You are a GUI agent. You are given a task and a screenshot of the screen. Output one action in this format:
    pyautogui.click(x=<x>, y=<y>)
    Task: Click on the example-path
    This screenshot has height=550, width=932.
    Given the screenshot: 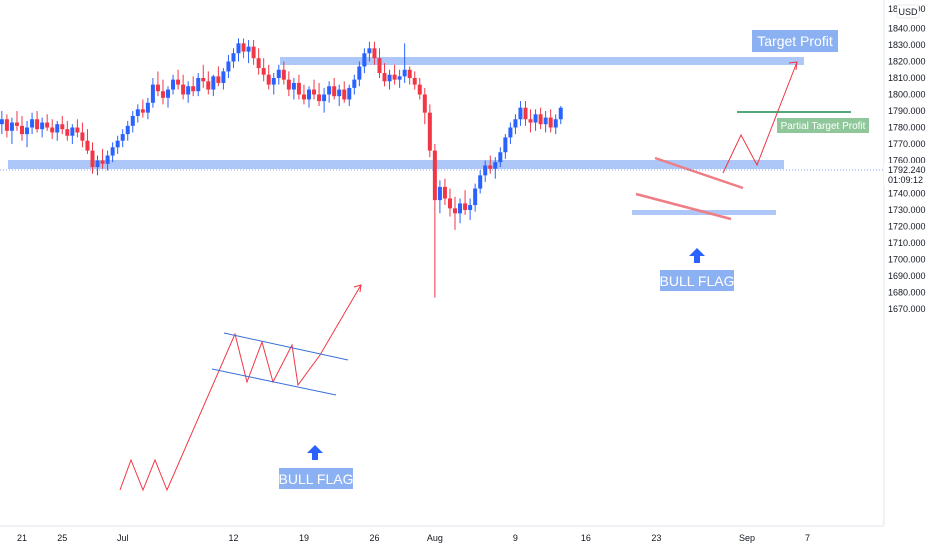 What is the action you would take?
    pyautogui.click(x=240, y=388)
    